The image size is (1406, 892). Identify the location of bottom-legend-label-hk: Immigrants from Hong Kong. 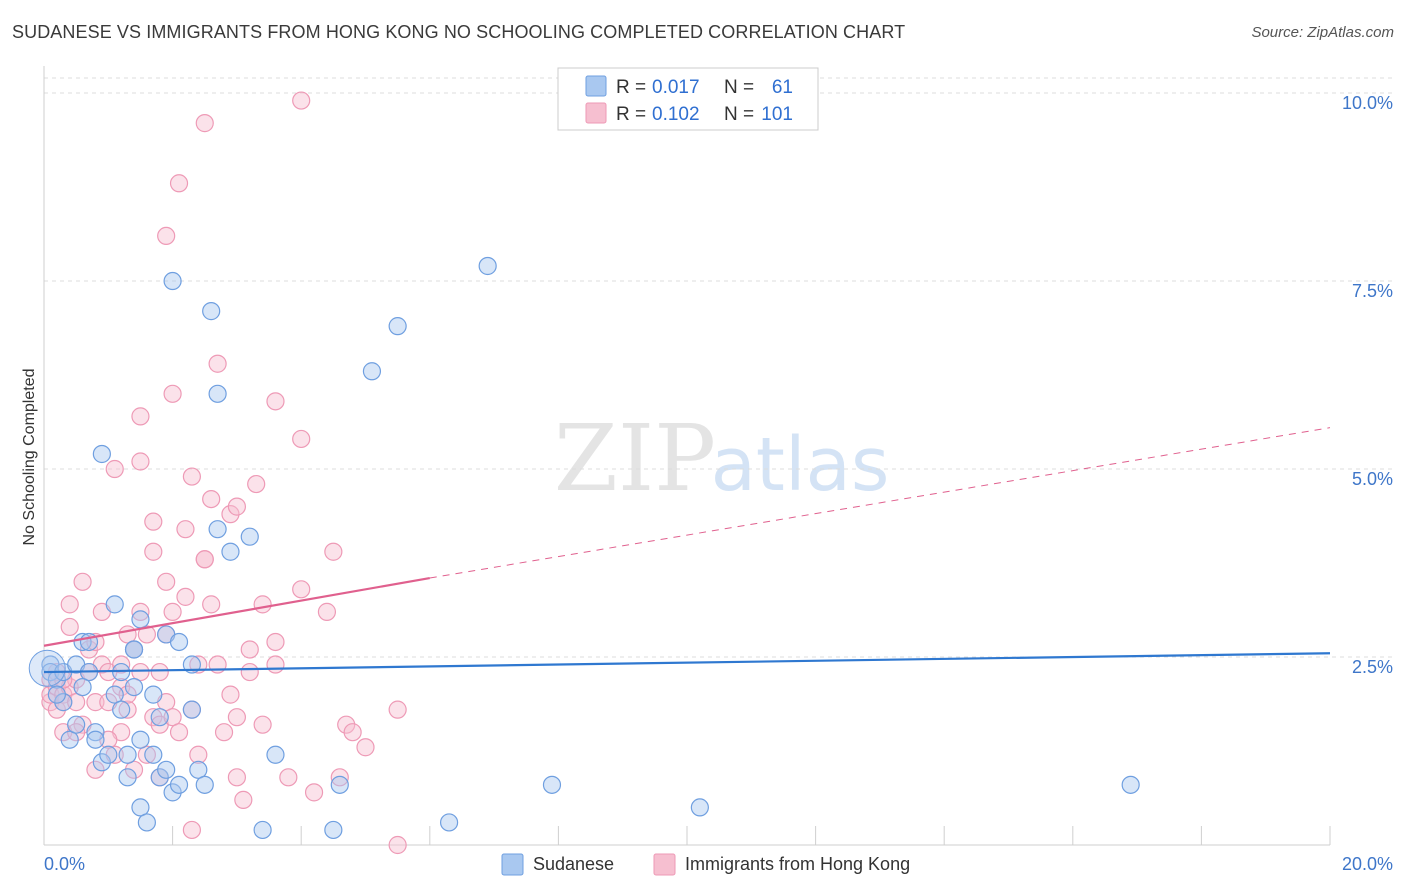
(797, 864).